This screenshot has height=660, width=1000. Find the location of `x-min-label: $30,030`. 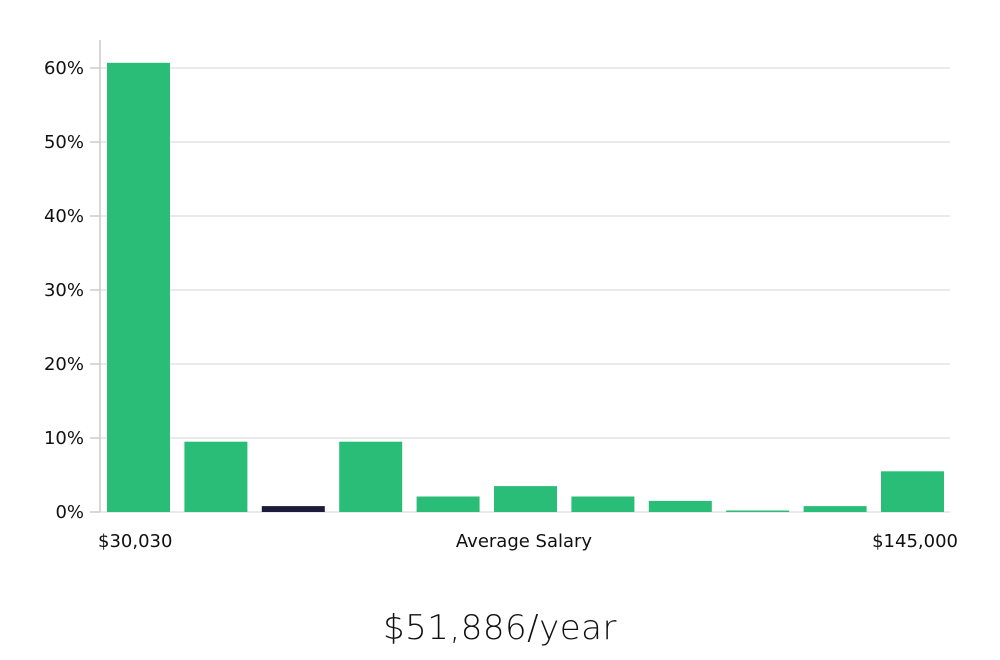

x-min-label: $30,030 is located at coordinates (135, 541).